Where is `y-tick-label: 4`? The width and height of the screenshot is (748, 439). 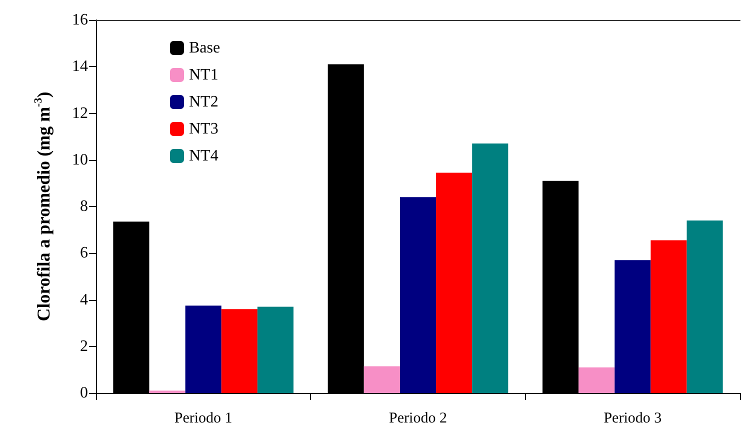
y-tick-label: 4 is located at coordinates (84, 299).